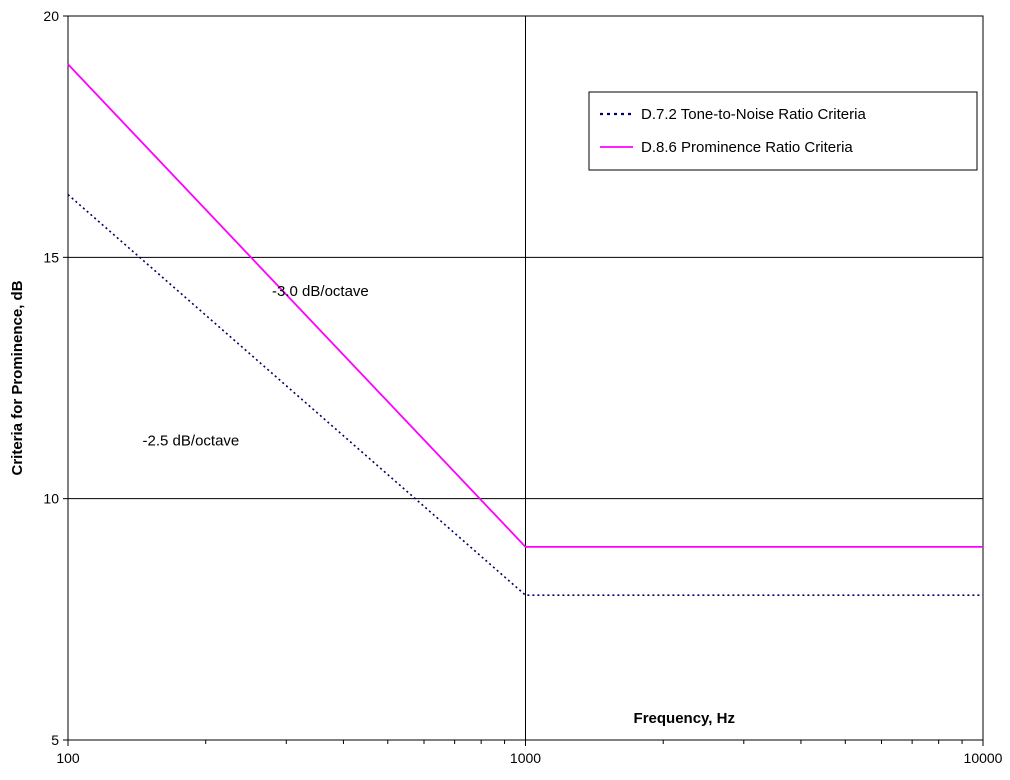 The height and width of the screenshot is (780, 1010). I want to click on legend-label-prominence: D.8.6 Prominence Ratio Criteria, so click(747, 147).